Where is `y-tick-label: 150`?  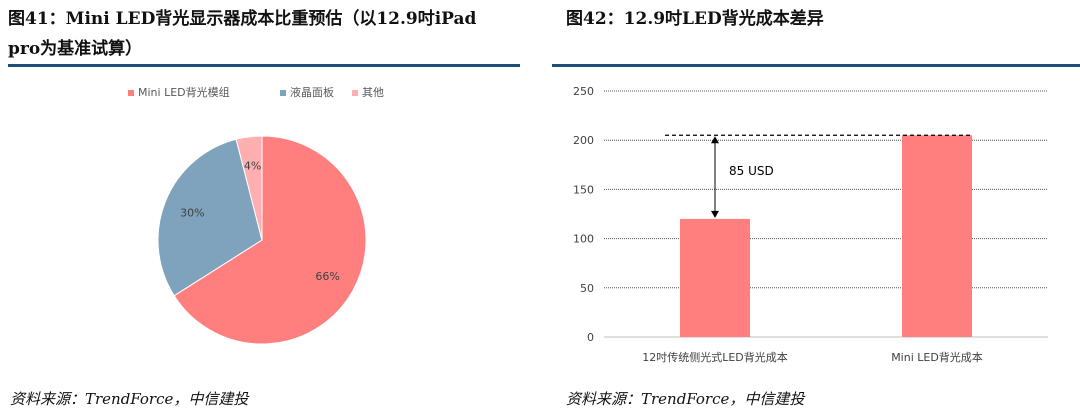
y-tick-label: 150 is located at coordinates (583, 189).